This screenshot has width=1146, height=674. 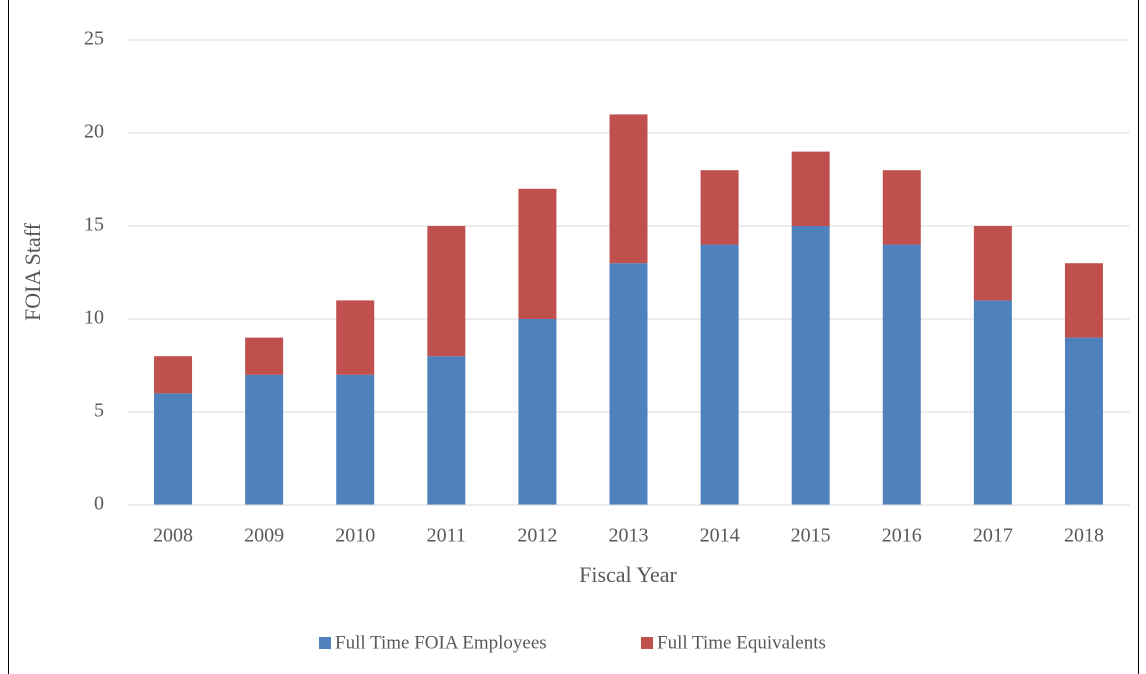 I want to click on y-tick-label: 20, so click(x=94, y=132).